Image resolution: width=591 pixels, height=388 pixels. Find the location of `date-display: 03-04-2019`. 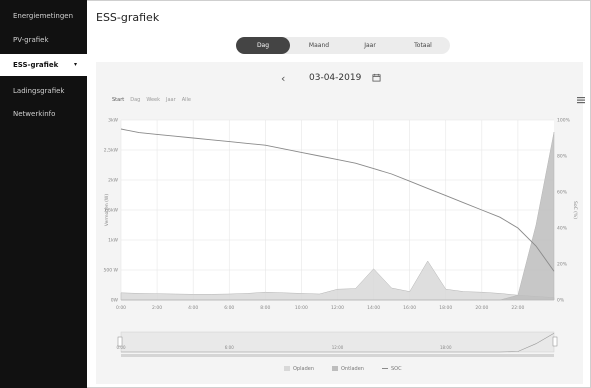

date-display: 03-04-2019 is located at coordinates (335, 78).